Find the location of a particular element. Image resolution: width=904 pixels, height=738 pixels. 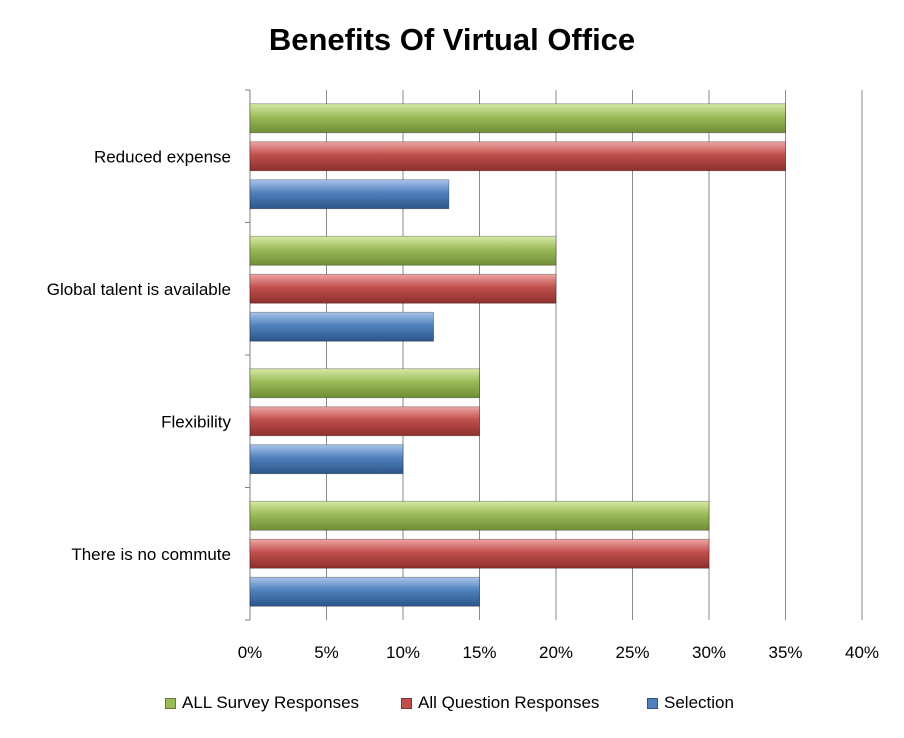

chart-title: Benefits Of Virtual Office is located at coordinates (452, 39).